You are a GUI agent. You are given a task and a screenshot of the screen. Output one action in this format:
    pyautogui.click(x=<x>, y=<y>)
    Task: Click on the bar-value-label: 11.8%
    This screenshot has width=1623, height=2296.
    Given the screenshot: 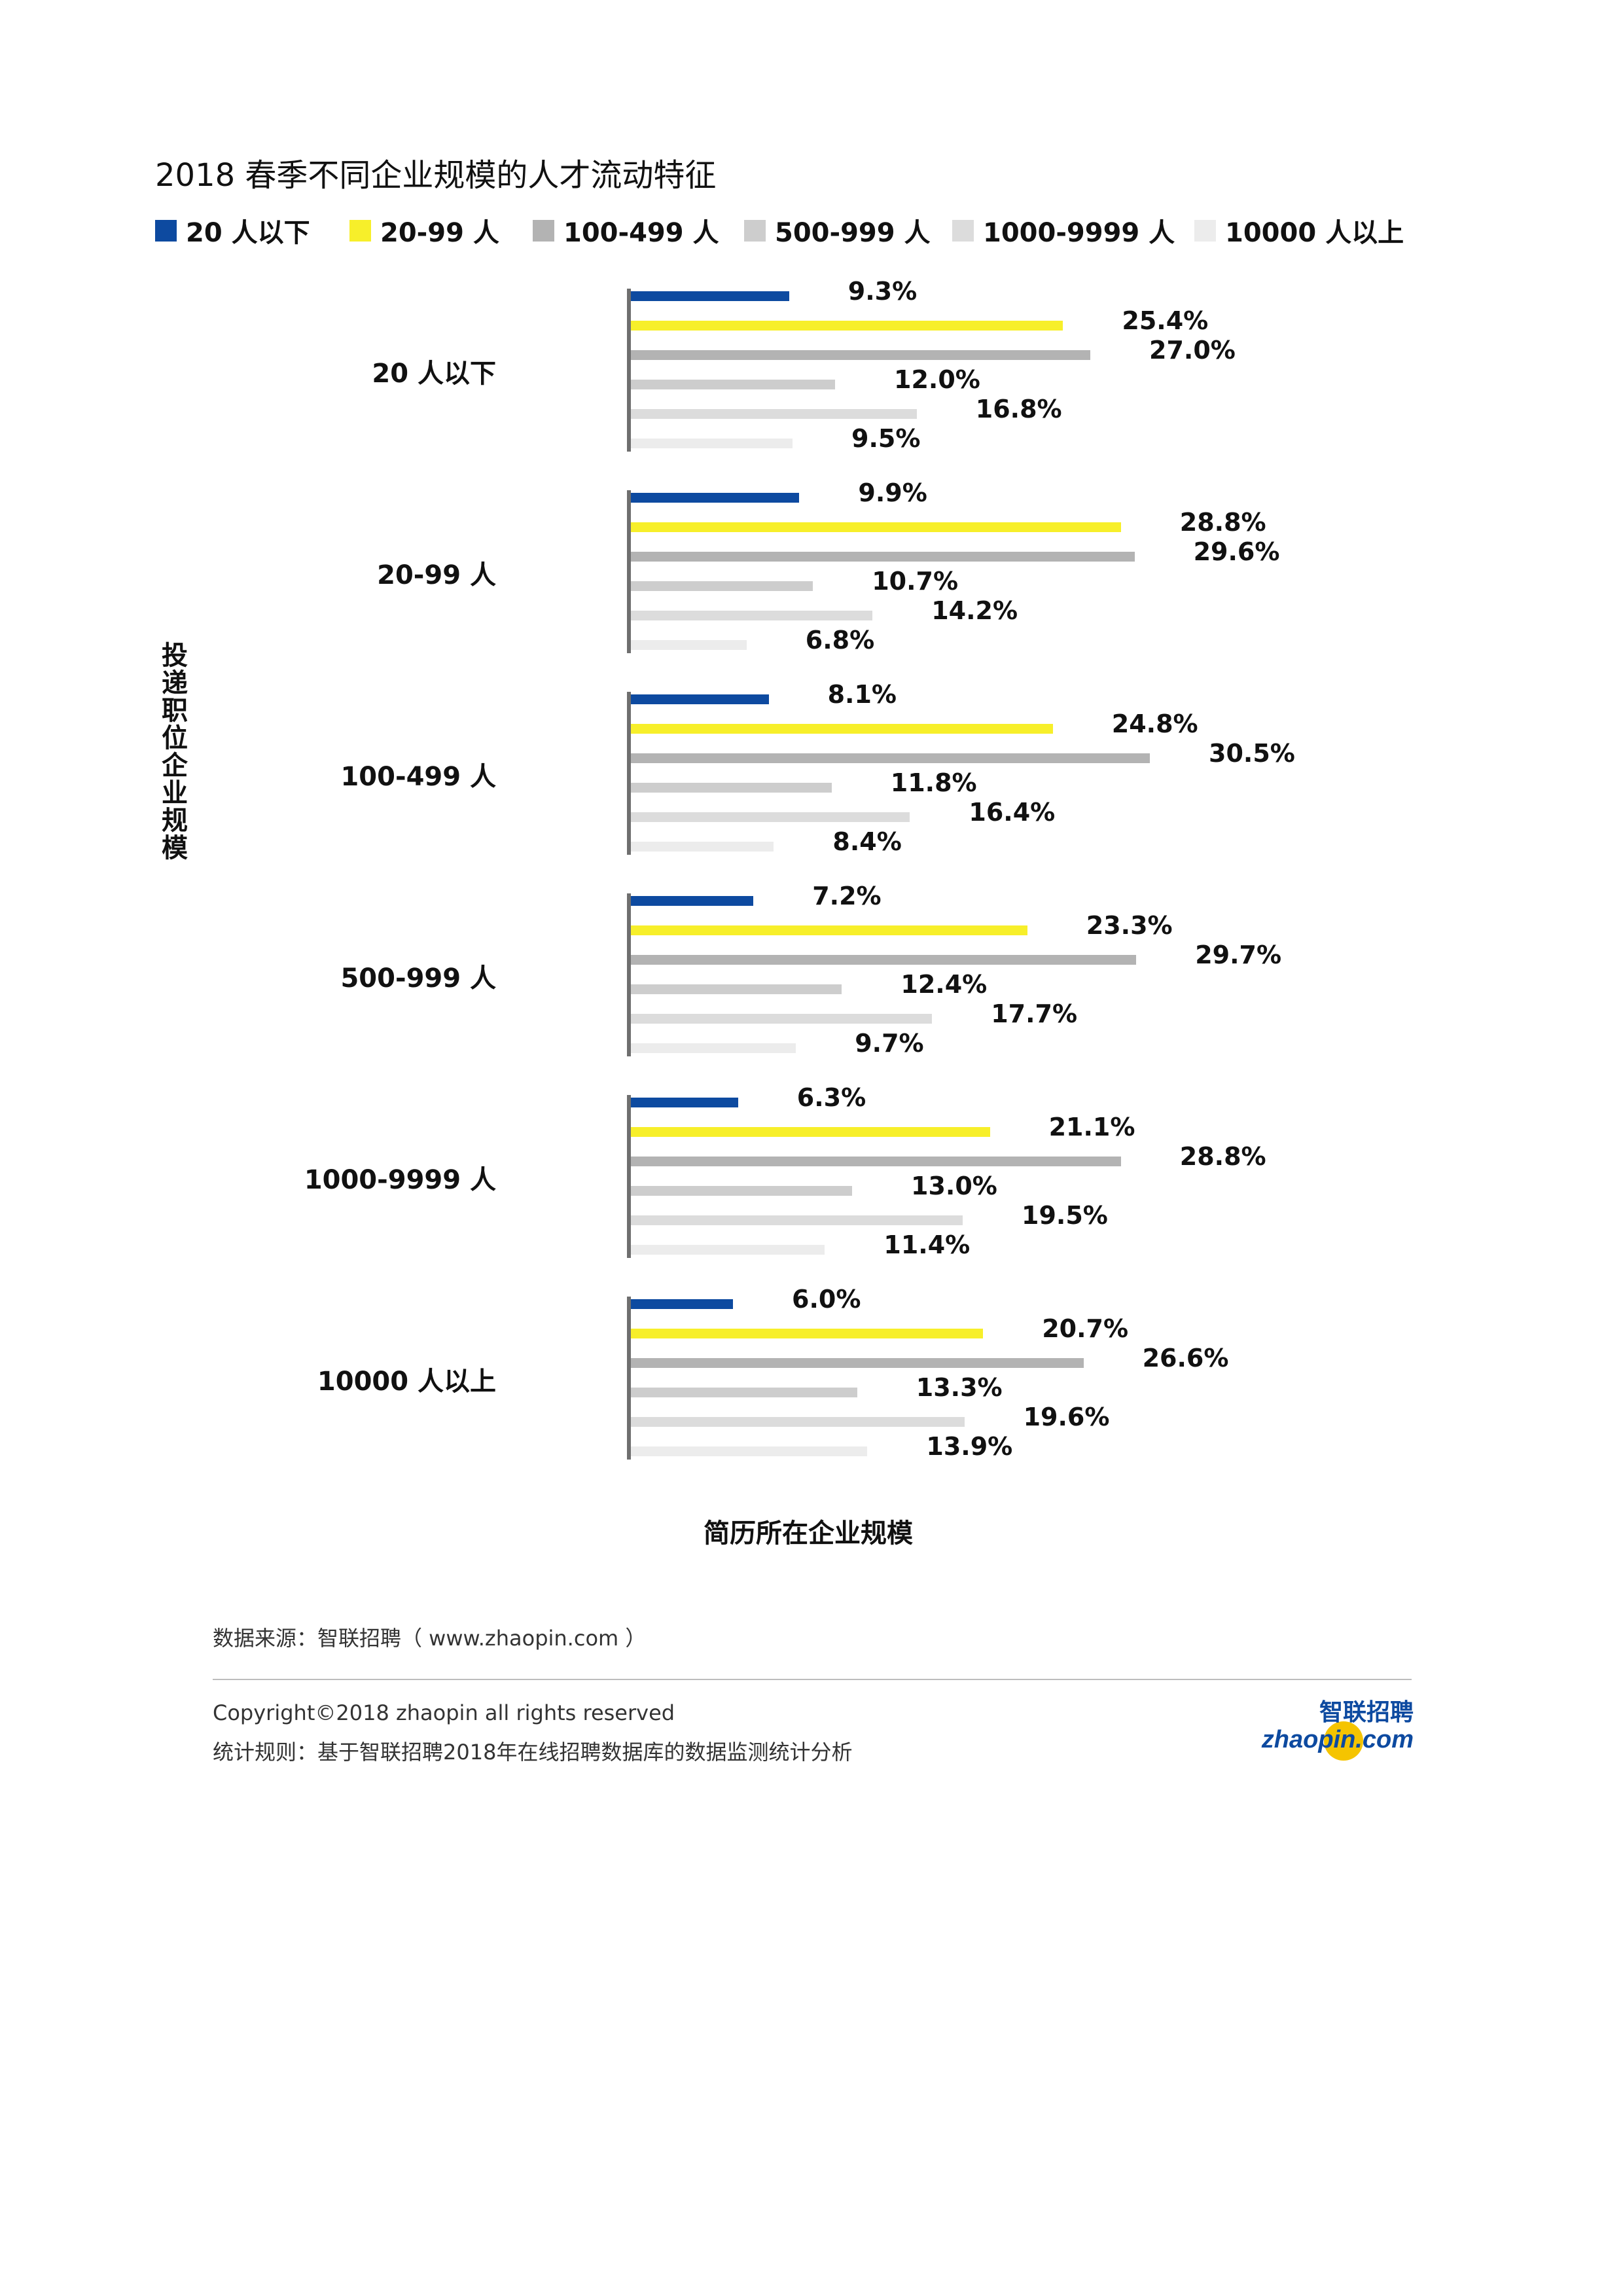 What is the action you would take?
    pyautogui.click(x=933, y=782)
    